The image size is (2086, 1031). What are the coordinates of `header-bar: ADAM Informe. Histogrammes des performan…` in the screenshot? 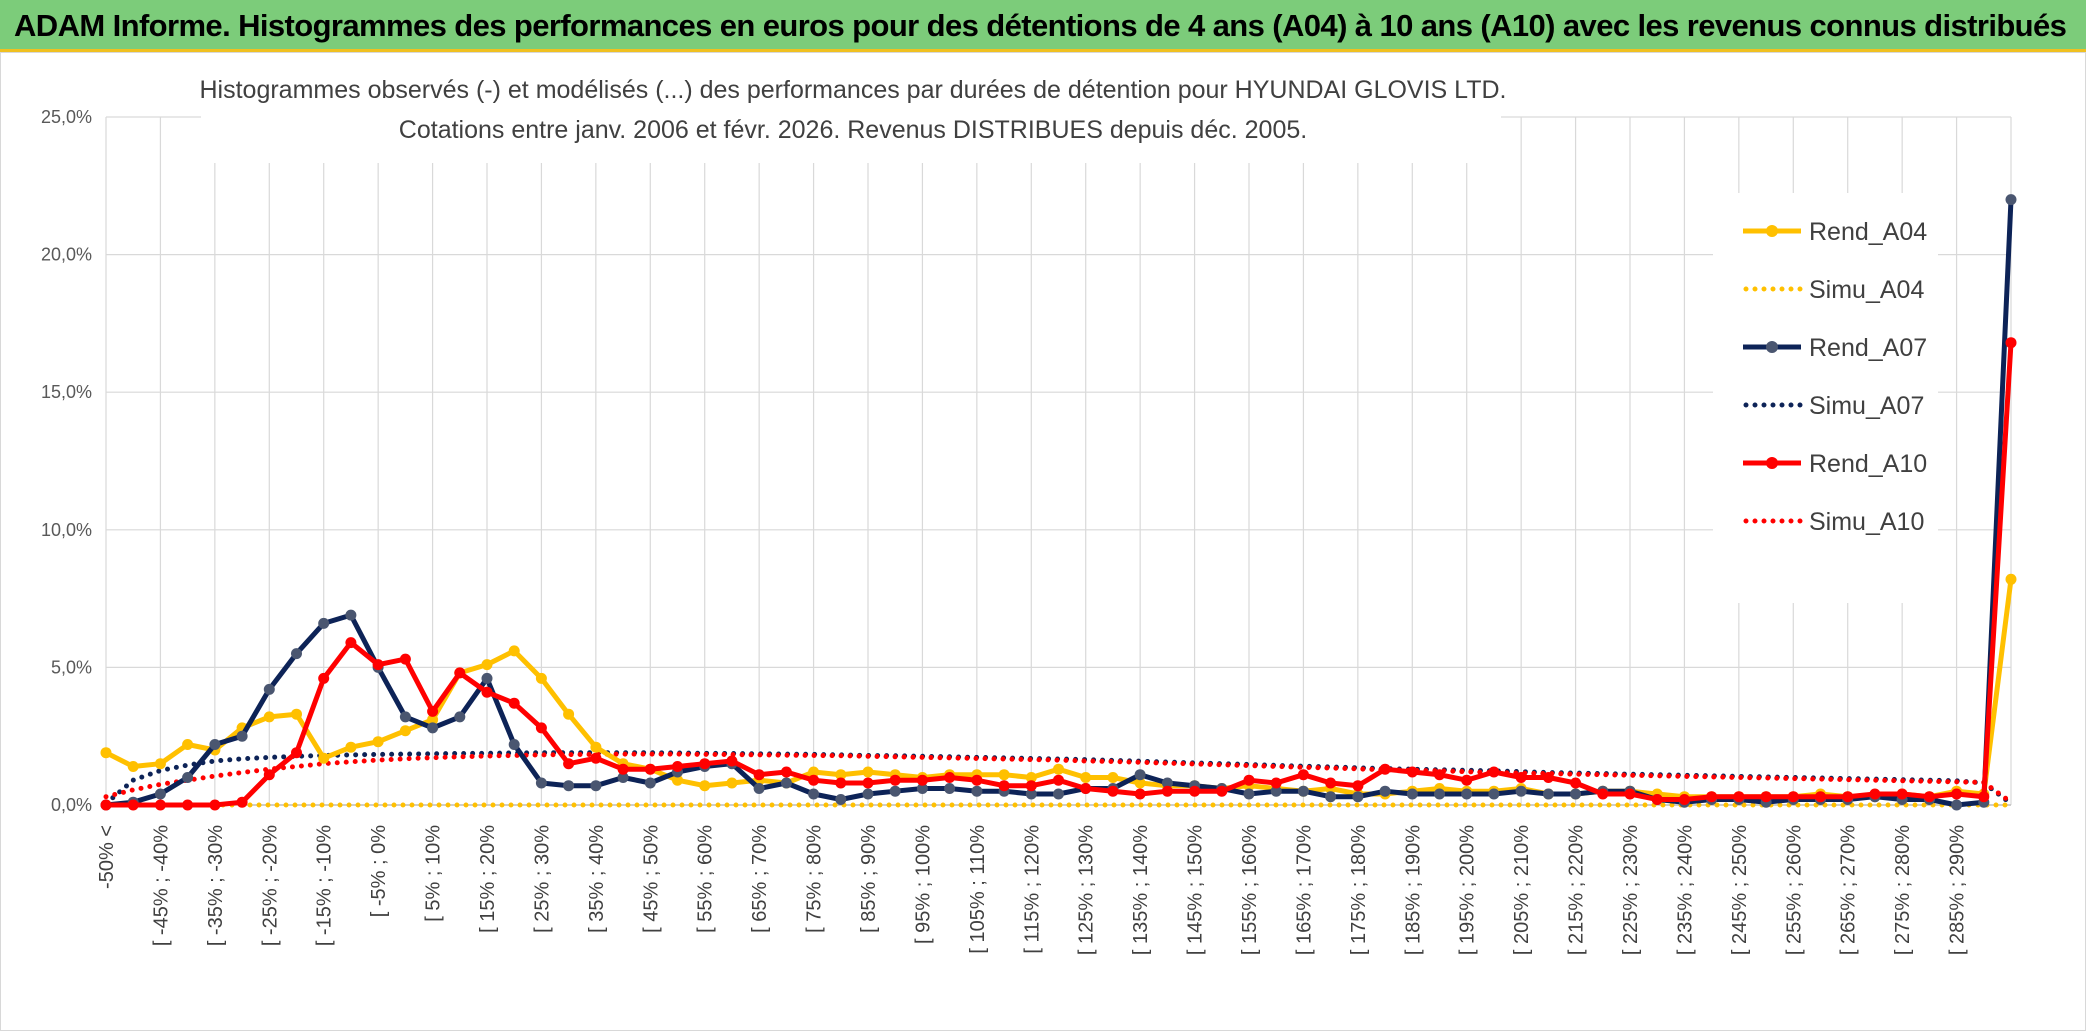 It's located at (1043, 26).